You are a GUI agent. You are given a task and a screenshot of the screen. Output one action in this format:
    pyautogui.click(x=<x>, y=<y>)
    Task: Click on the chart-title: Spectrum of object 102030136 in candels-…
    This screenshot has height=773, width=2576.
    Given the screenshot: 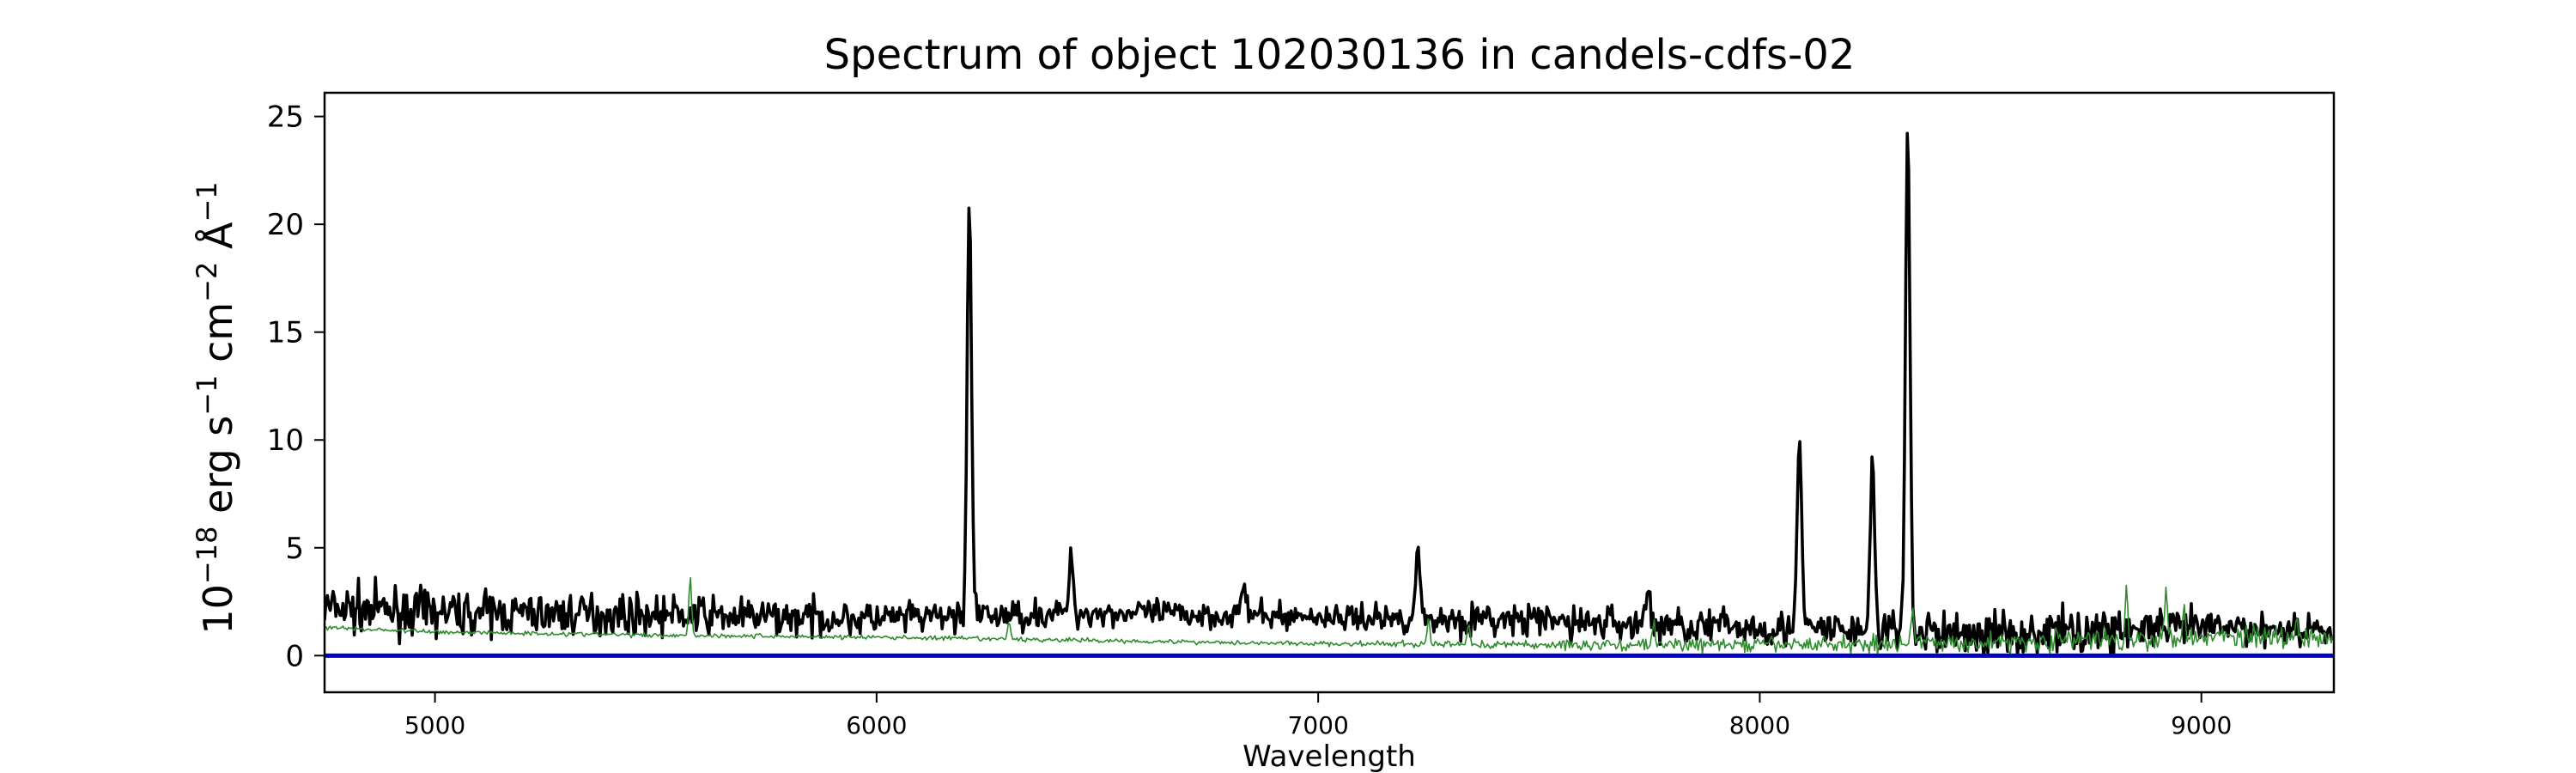 What is the action you would take?
    pyautogui.click(x=1340, y=55)
    